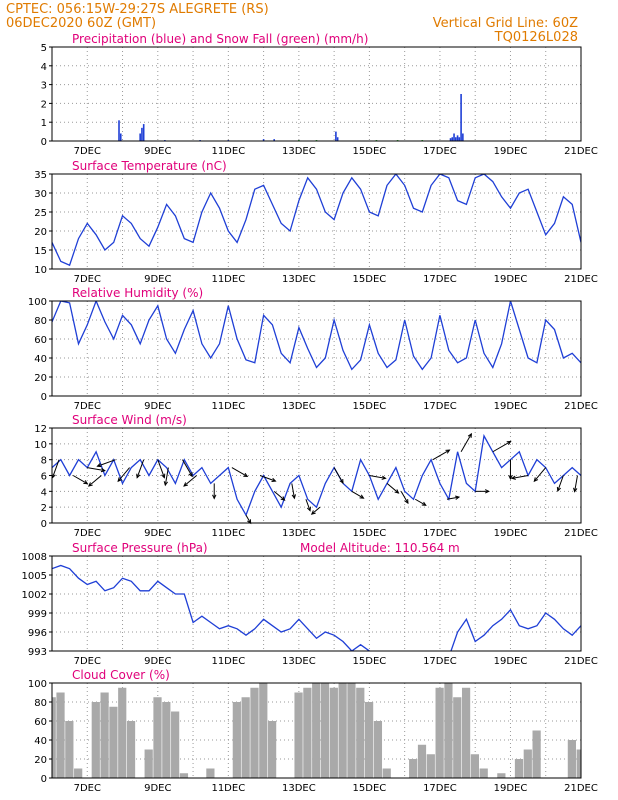 This screenshot has width=618, height=800. Describe the element at coordinates (87, 279) in the screenshot. I see `temperature-xtick-label: 7DEC` at that location.